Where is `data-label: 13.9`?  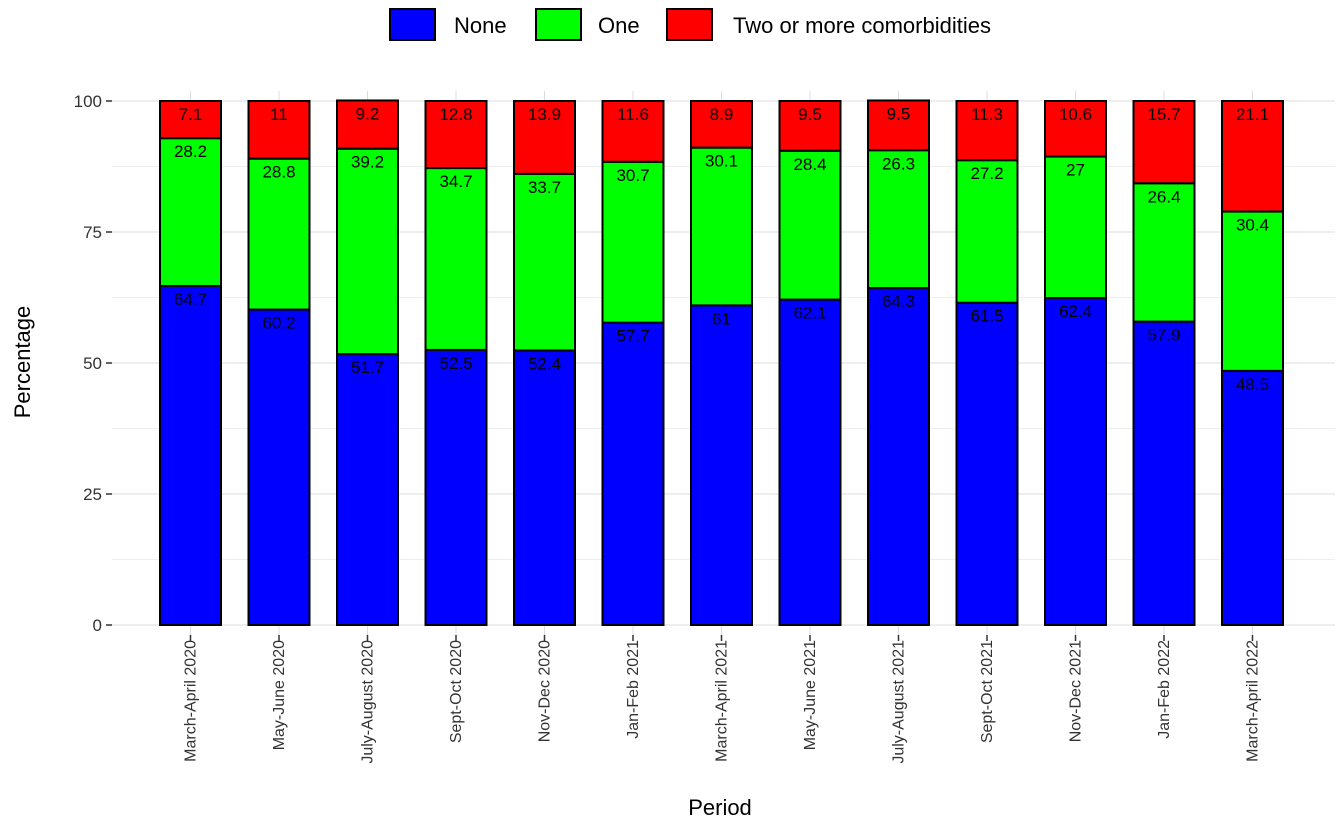 data-label: 13.9 is located at coordinates (544, 114).